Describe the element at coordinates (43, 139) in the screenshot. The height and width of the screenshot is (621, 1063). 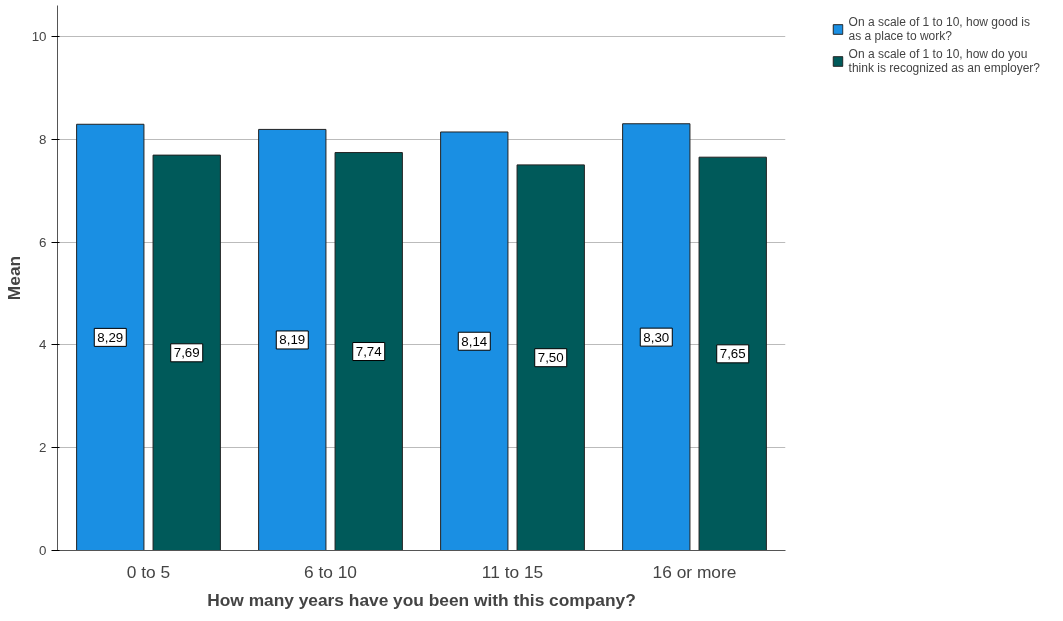
I see `y-tick-label: 8` at that location.